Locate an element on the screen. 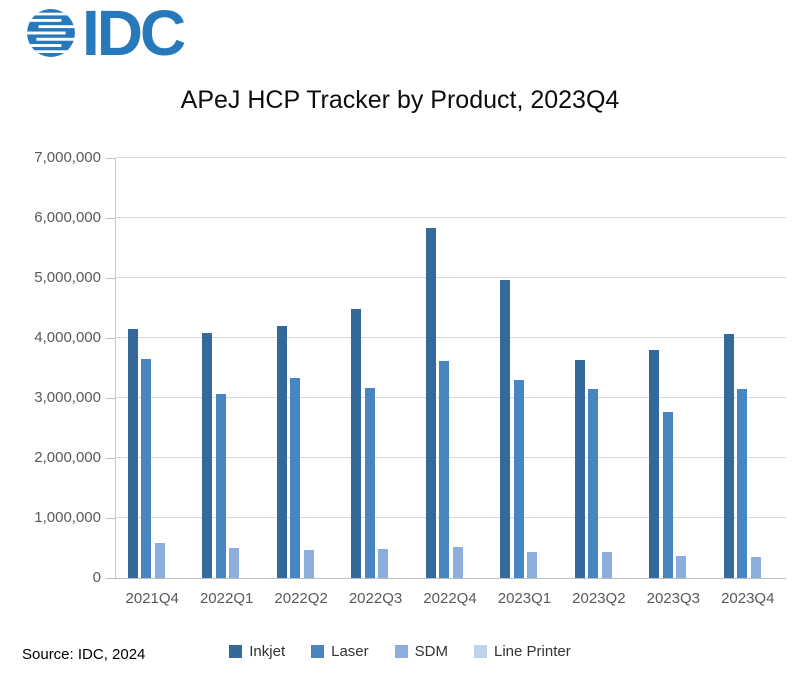  idc-logo: IDC is located at coordinates (106, 34).